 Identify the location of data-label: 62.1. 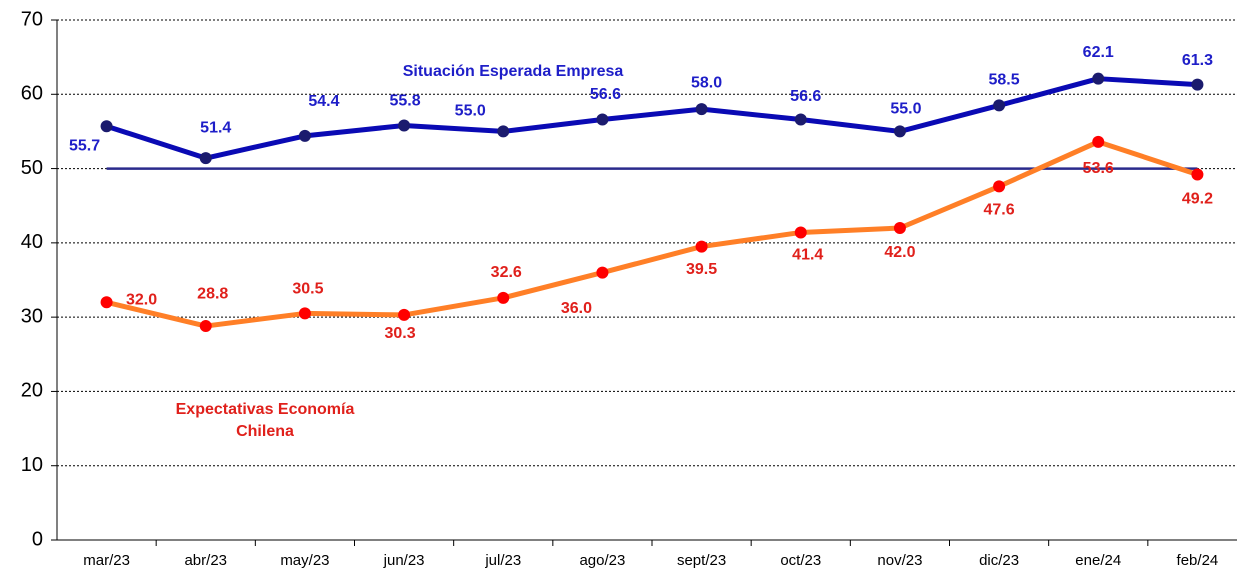
(1098, 52).